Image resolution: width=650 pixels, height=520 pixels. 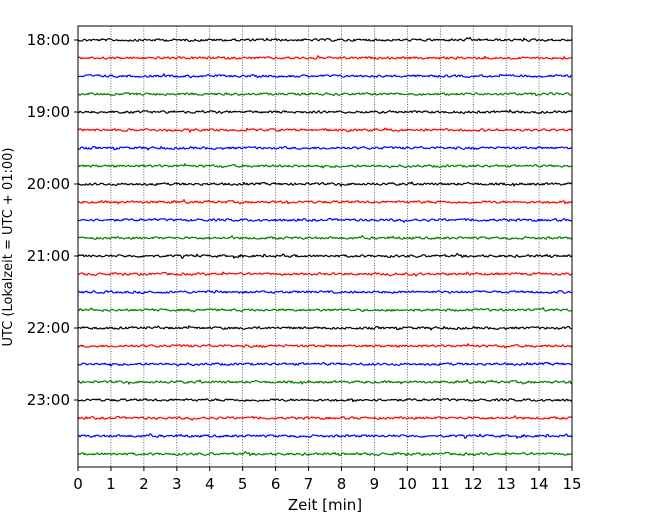 What do you see at coordinates (342, 484) in the screenshot?
I see `x-tick-label: 8` at bounding box center [342, 484].